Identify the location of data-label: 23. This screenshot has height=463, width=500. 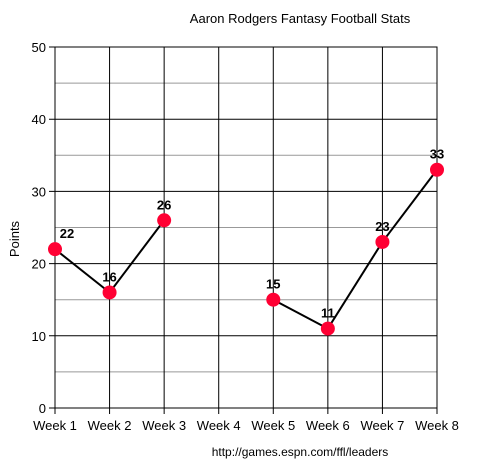
(382, 226).